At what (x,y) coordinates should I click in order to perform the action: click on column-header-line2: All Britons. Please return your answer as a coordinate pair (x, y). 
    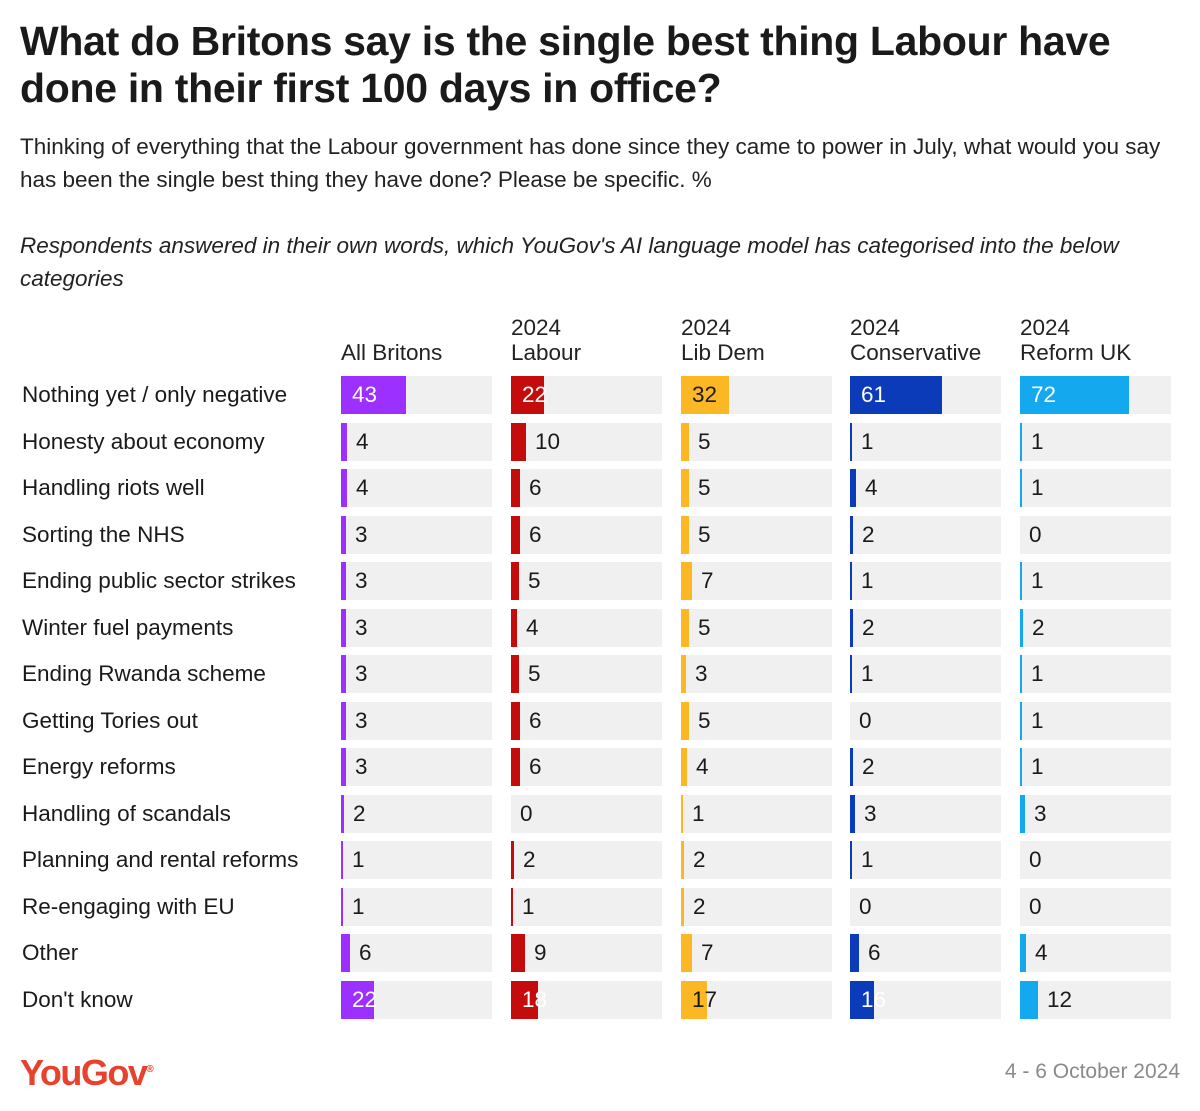
    Looking at the image, I should click on (392, 352).